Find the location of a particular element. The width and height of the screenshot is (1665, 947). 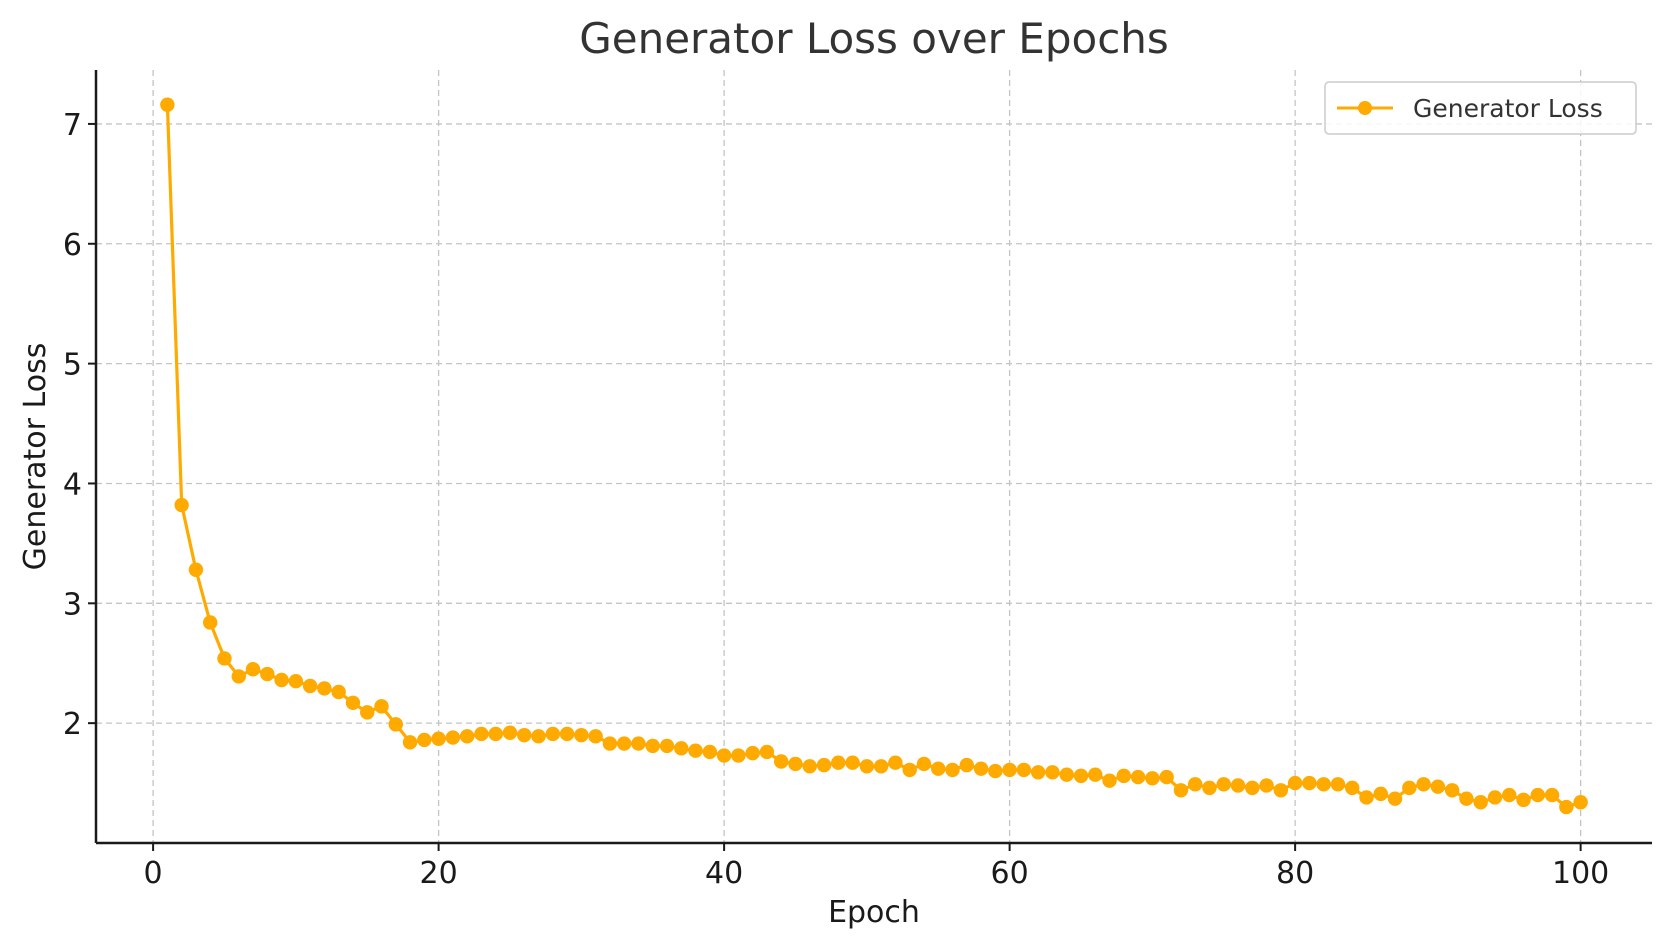

x-tick-label: 20 is located at coordinates (439, 873).